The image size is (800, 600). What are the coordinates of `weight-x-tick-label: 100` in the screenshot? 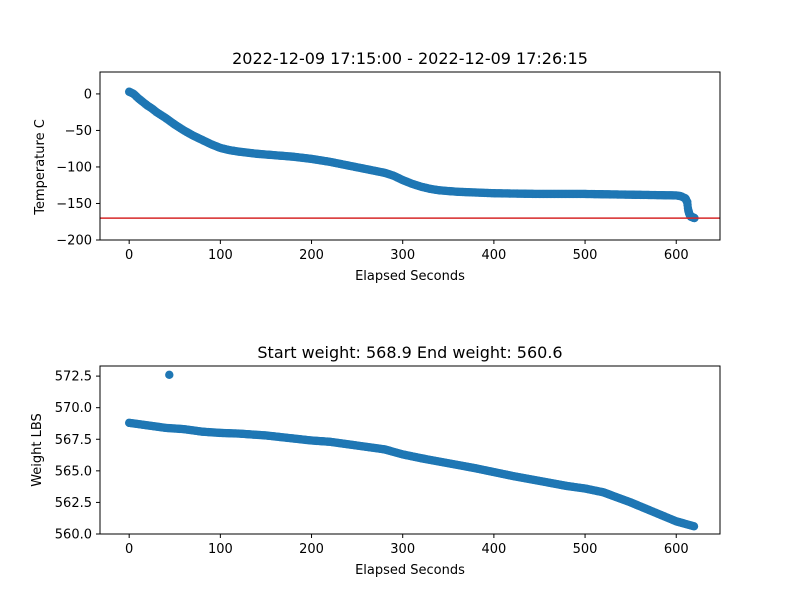 It's located at (220, 549).